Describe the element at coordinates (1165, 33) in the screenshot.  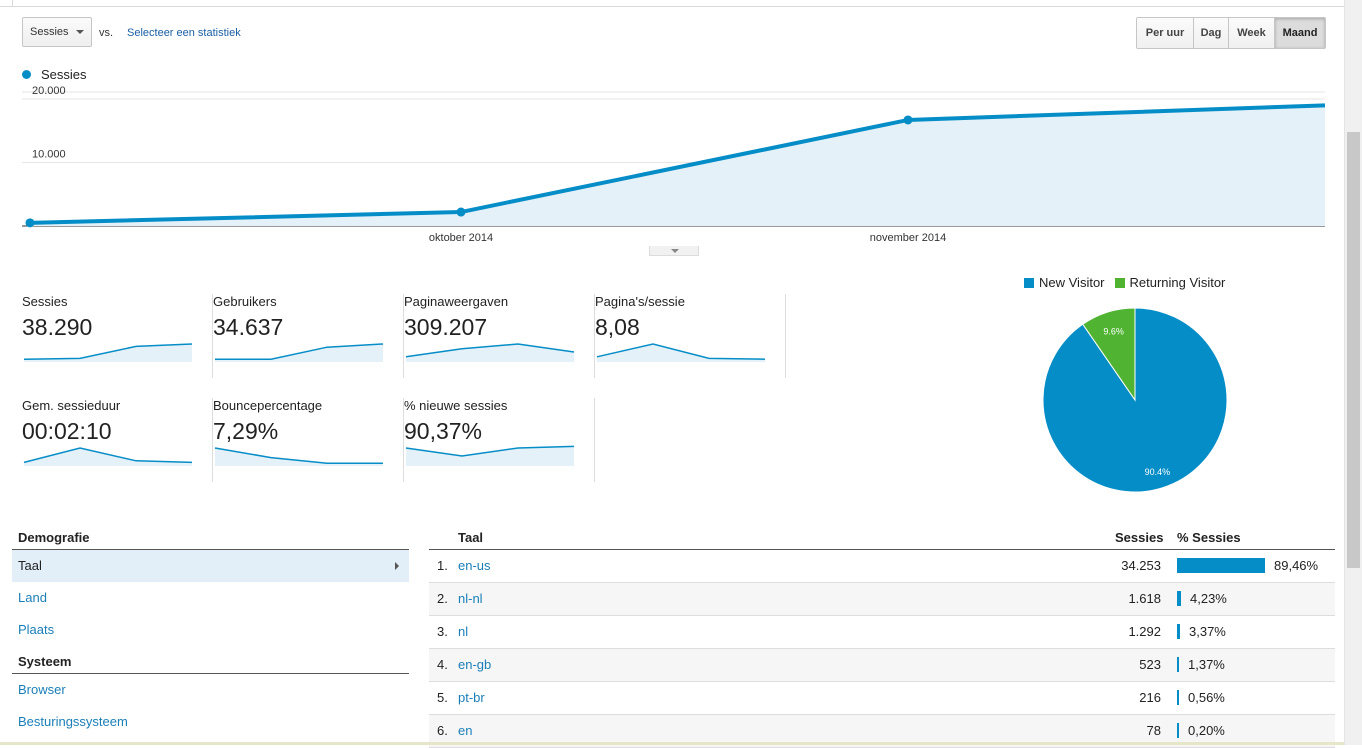
I see `period-hourly-button: Per uur` at that location.